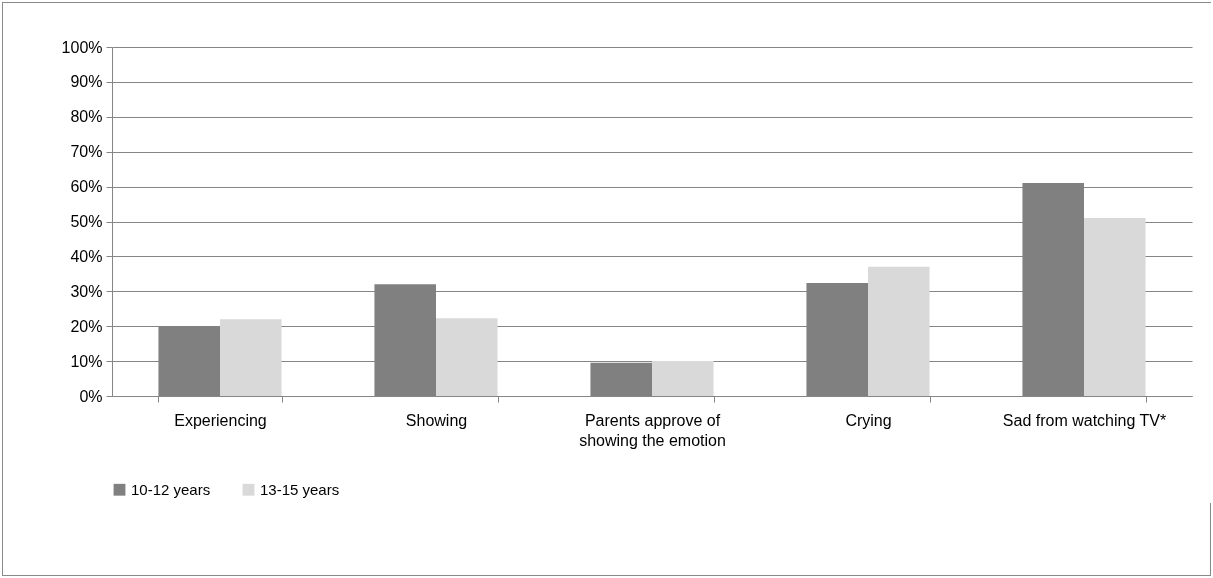  What do you see at coordinates (300, 489) in the screenshot?
I see `legend-label: 13-15 years` at bounding box center [300, 489].